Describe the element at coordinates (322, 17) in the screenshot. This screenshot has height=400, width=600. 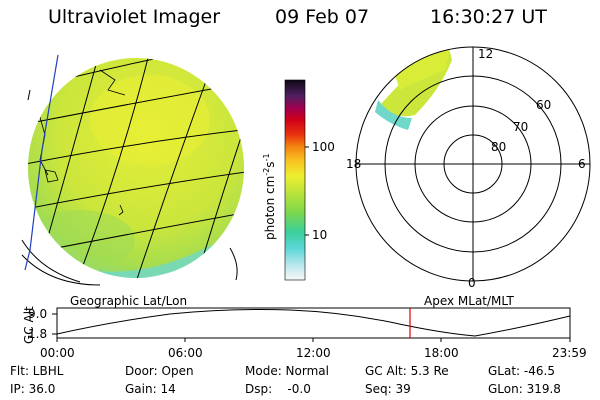
I see `observation-date: 09 Feb 07` at that location.